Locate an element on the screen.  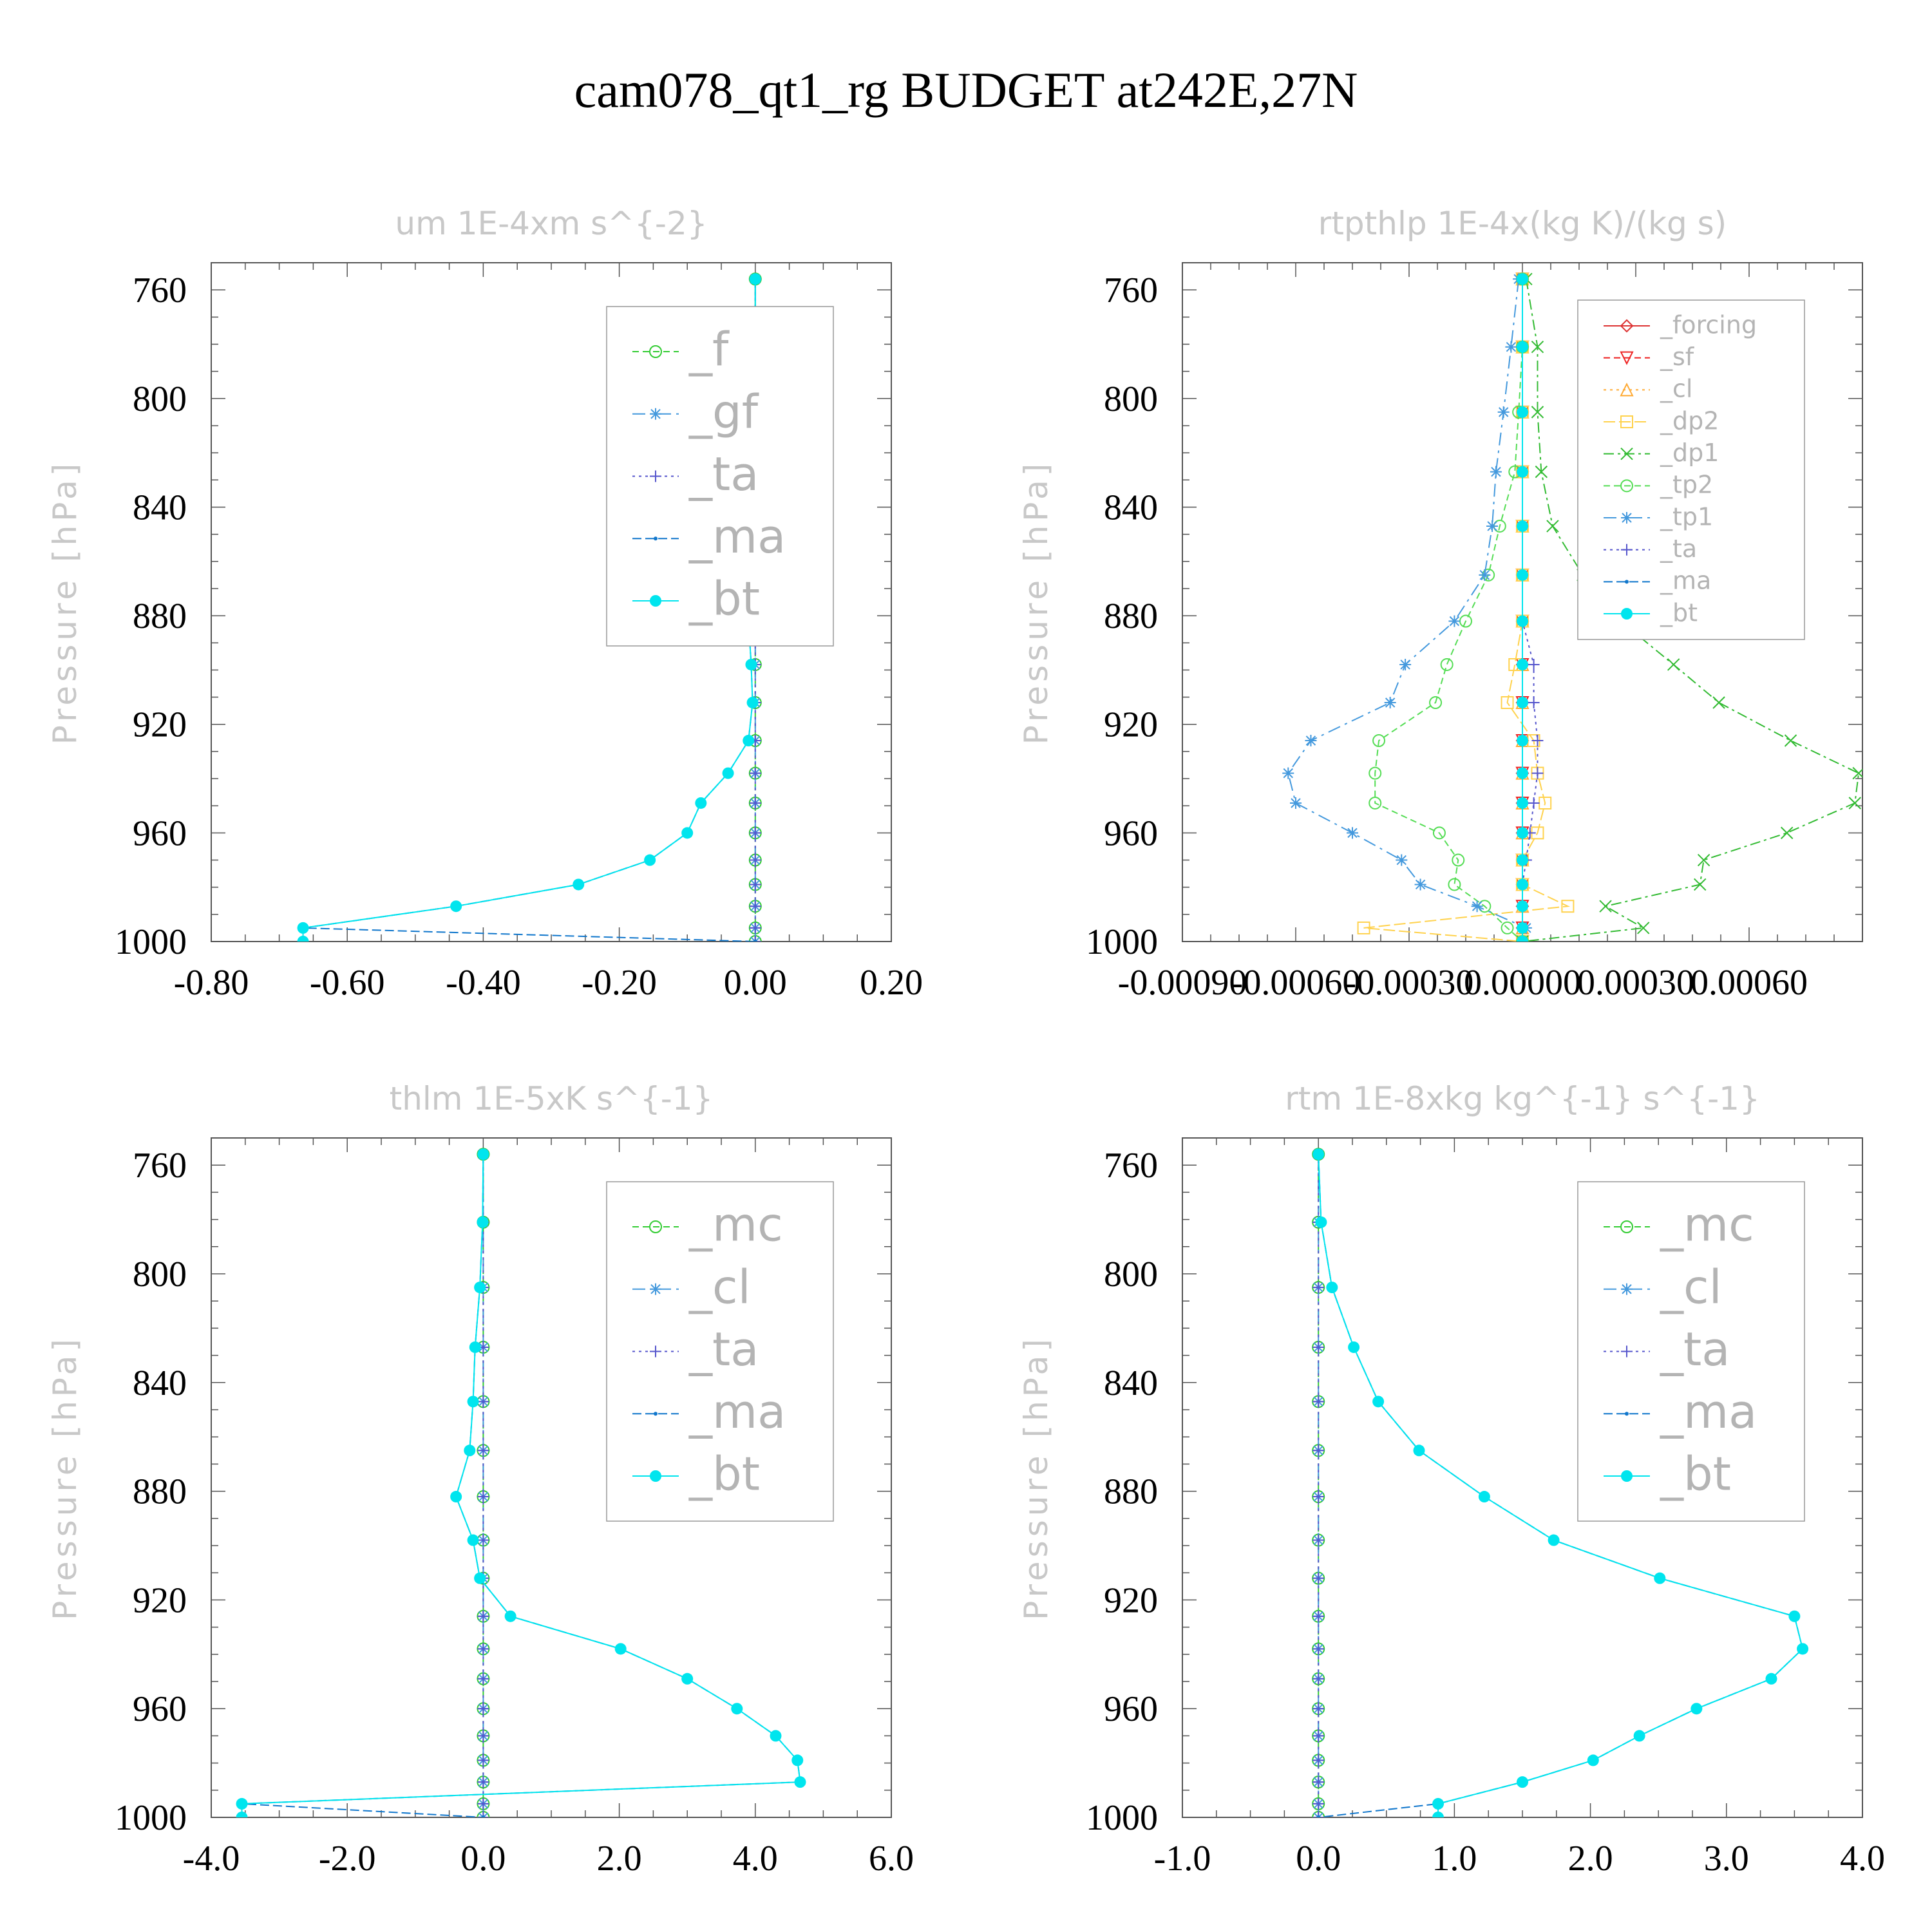
legend-item: _bt is located at coordinates (696, 1474).